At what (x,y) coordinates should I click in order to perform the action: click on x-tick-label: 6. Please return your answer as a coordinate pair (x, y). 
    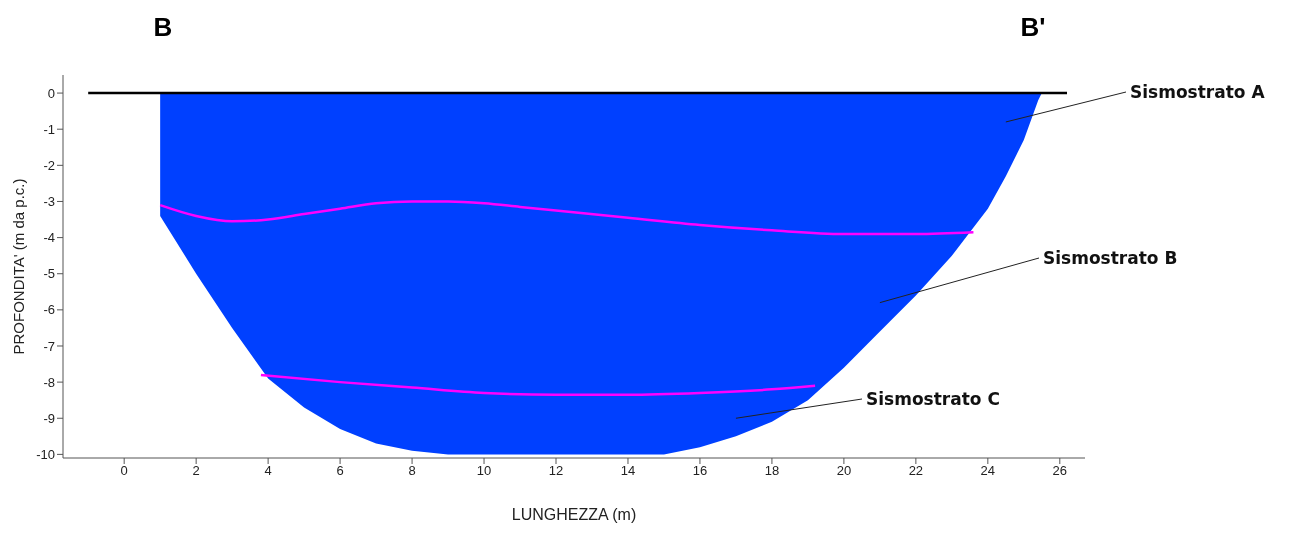
    Looking at the image, I should click on (340, 471).